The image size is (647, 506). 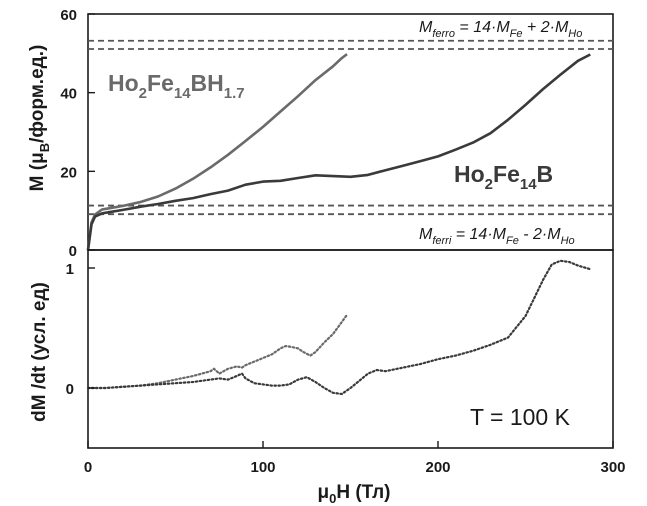 I want to click on top-y-tick-label: 40, so click(x=68, y=94).